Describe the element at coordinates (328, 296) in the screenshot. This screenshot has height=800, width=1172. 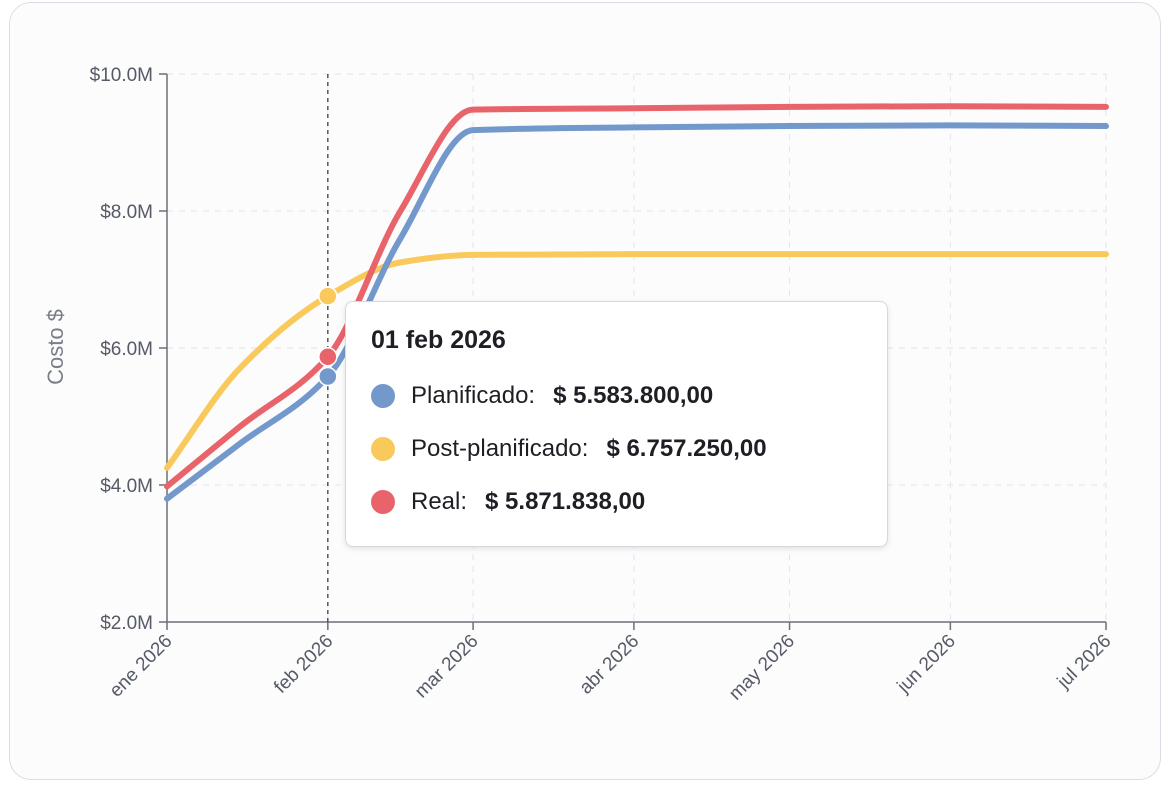
I see `hover-marker-post-planificado` at that location.